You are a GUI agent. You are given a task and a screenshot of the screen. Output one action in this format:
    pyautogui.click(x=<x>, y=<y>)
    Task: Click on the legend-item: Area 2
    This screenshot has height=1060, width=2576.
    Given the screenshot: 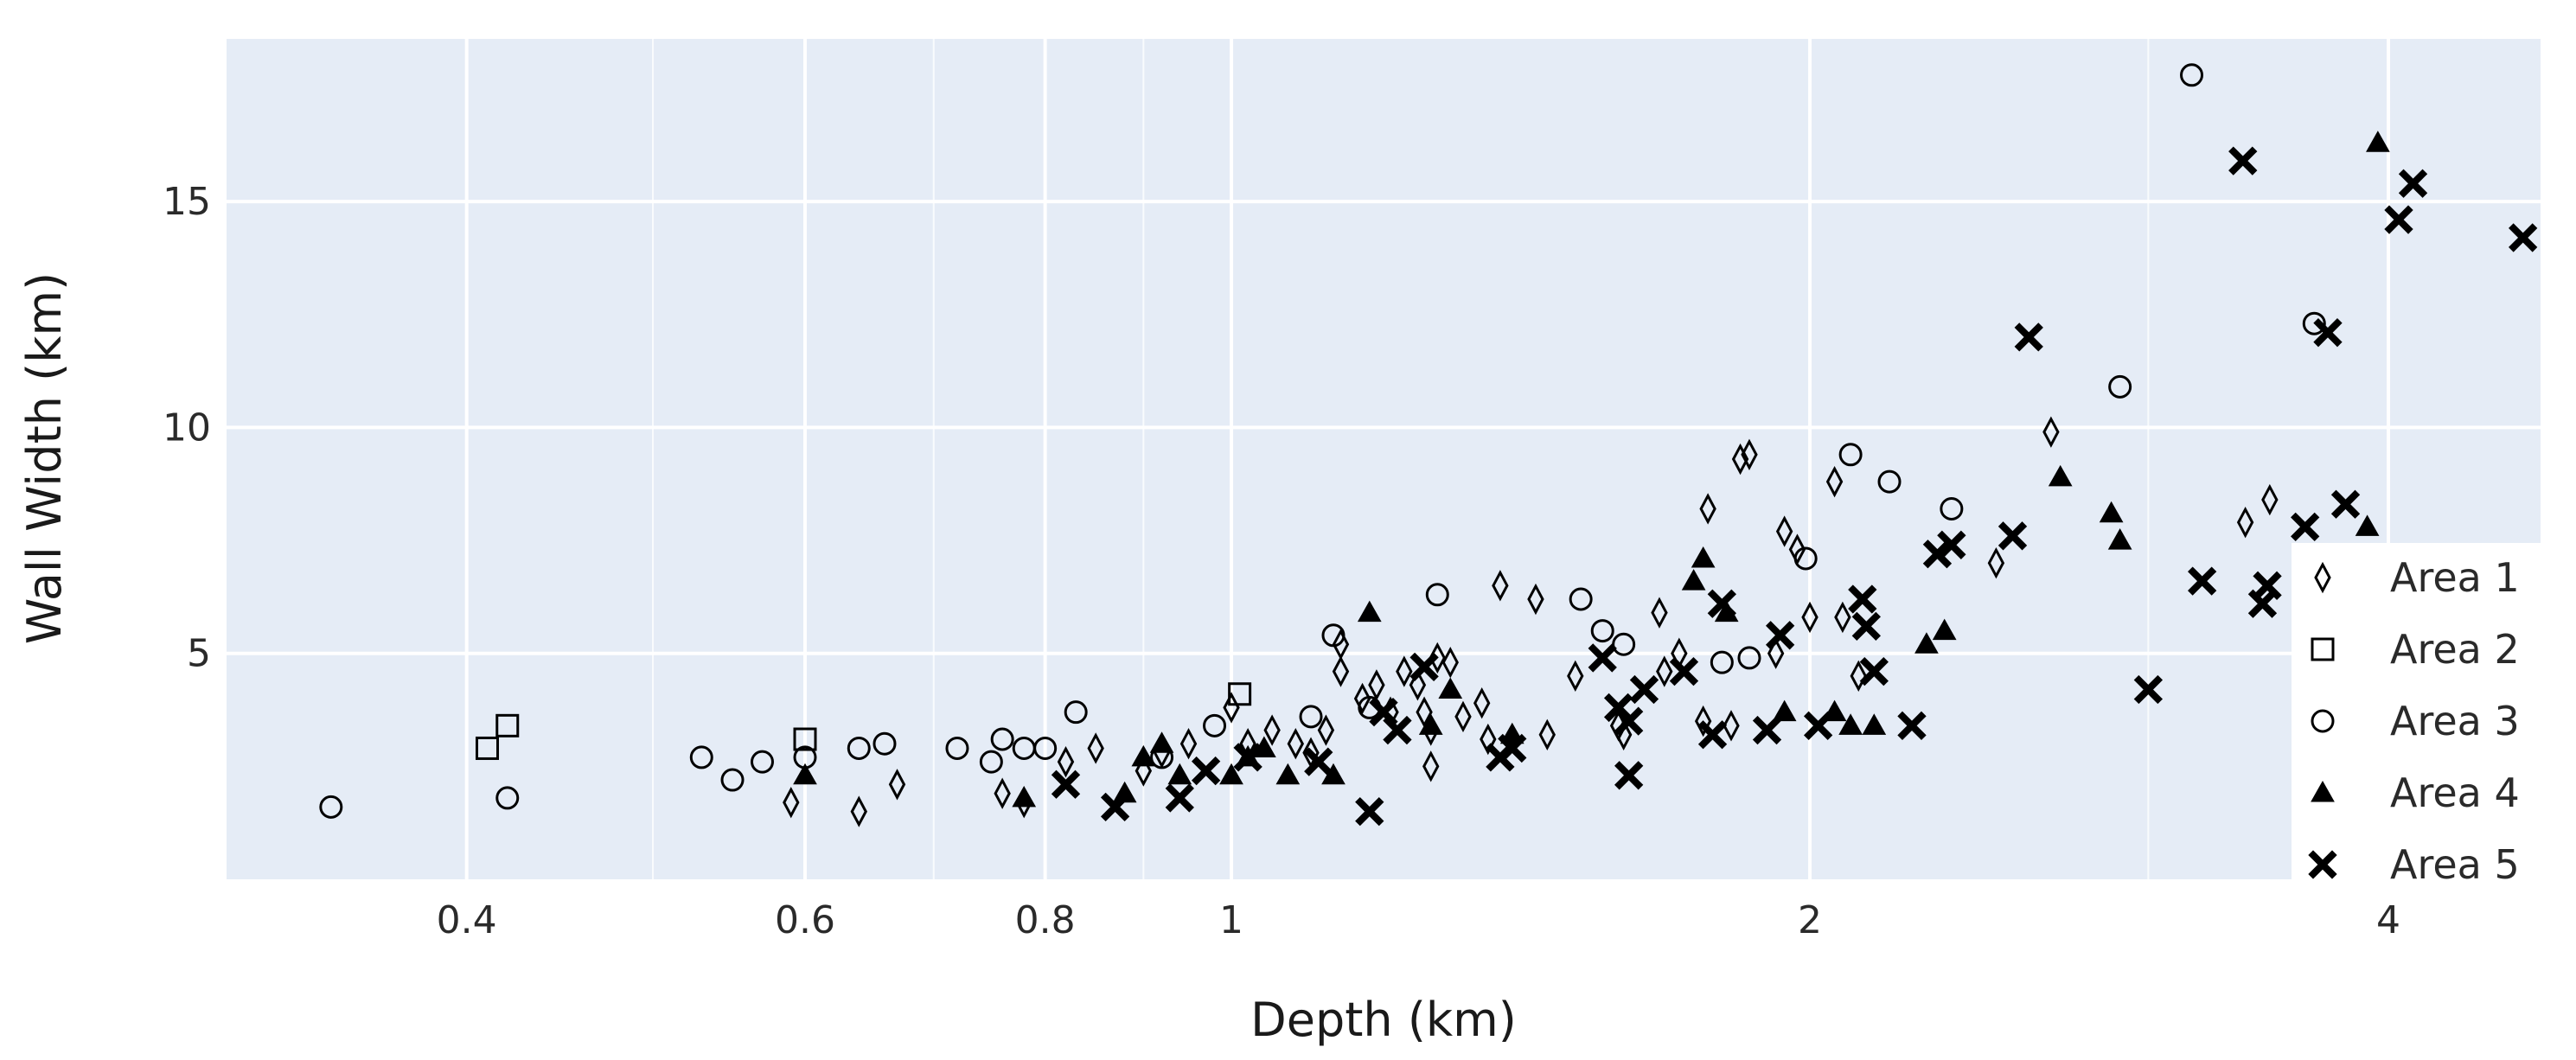 What is the action you would take?
    pyautogui.click(x=2415, y=649)
    